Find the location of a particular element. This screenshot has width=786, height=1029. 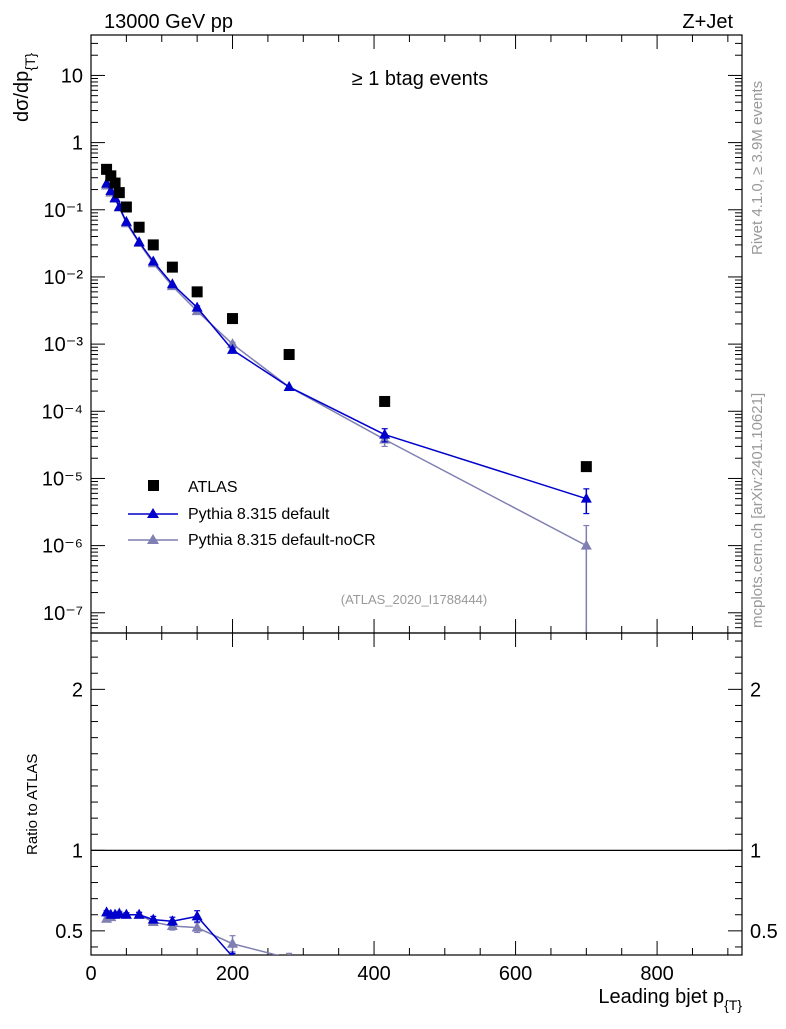

main-ytick-label: 10⁻¹ is located at coordinates (64, 211).